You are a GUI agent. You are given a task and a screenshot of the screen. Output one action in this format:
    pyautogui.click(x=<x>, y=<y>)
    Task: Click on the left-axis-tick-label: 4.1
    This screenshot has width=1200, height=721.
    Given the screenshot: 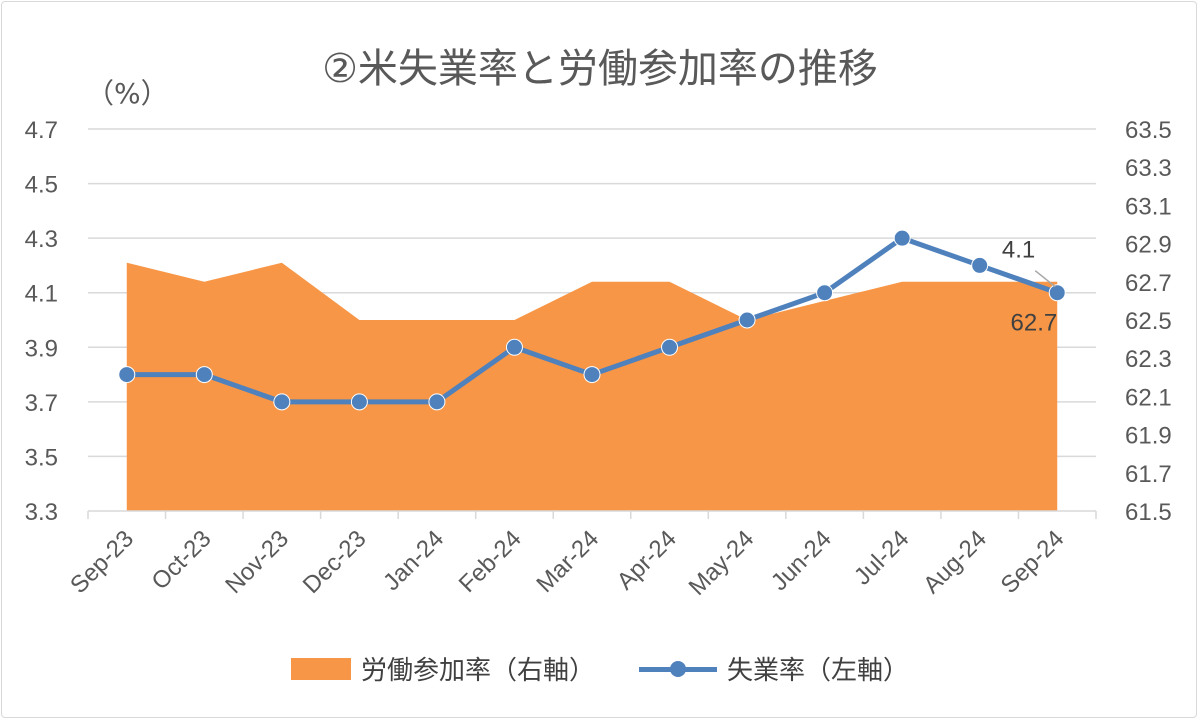 What is the action you would take?
    pyautogui.click(x=41, y=294)
    